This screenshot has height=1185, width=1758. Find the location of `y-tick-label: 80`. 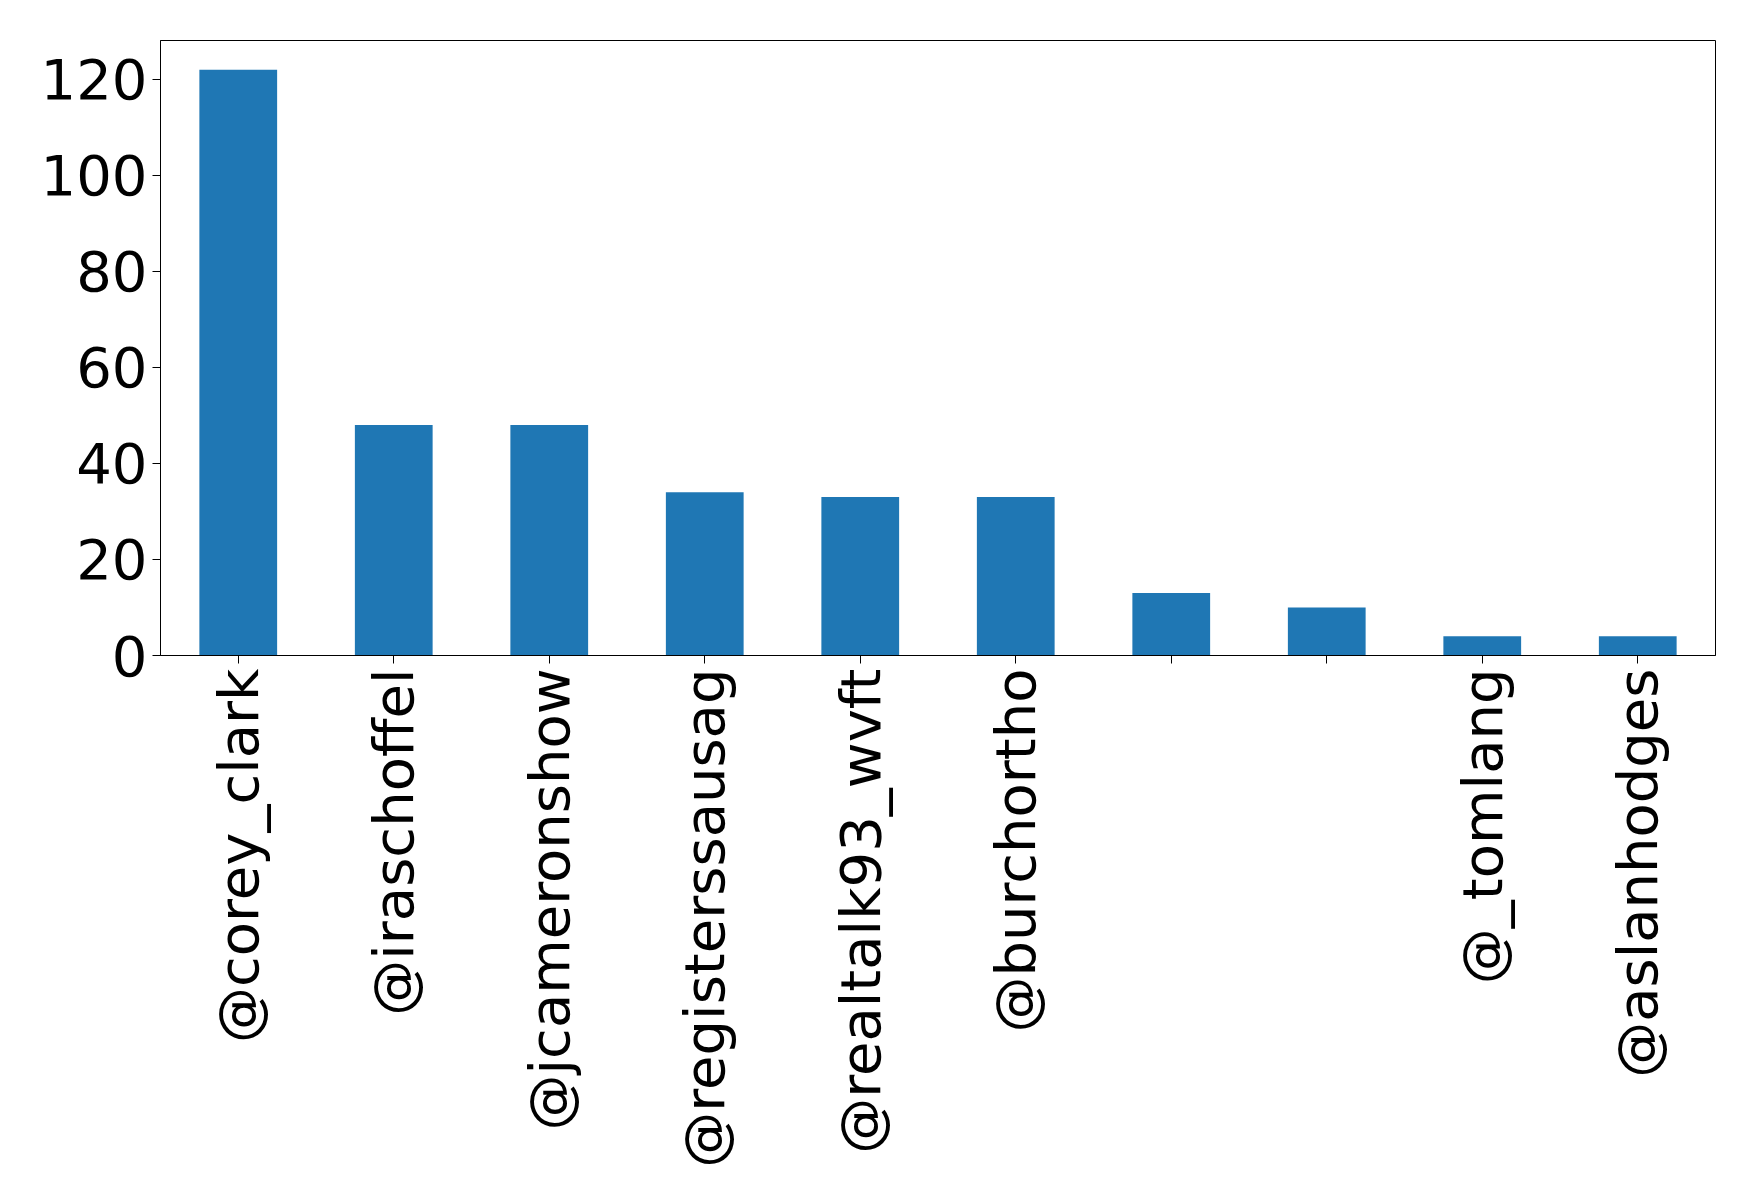

y-tick-label: 80 is located at coordinates (112, 272).